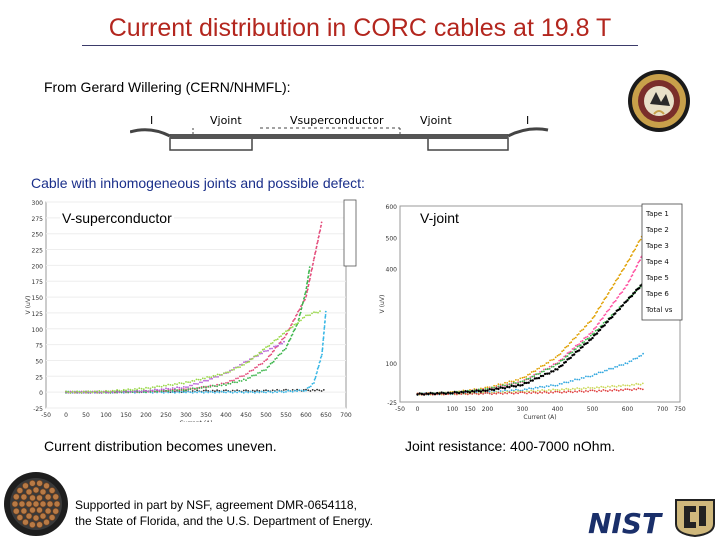  What do you see at coordinates (657, 214) in the screenshot?
I see `legend-entry: Tape 1` at bounding box center [657, 214].